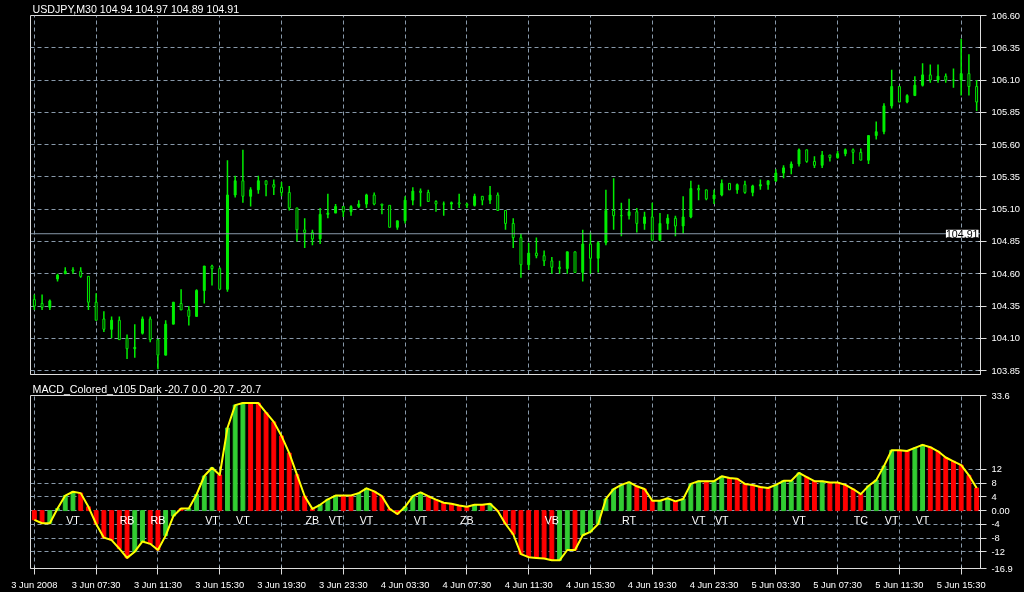 This screenshot has height=594, width=1024. Describe the element at coordinates (1006, 176) in the screenshot. I see `y-tick-label: 105.35` at that location.